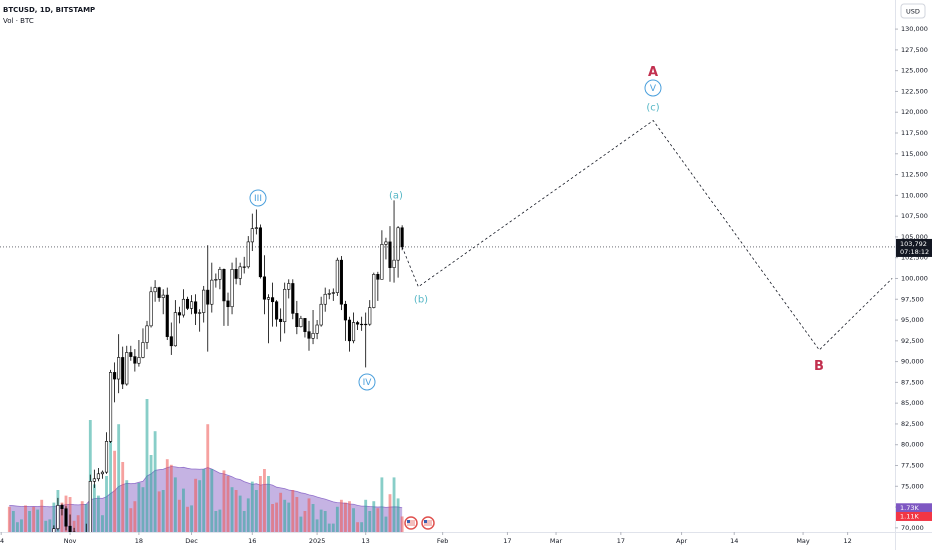 This screenshot has height=550, width=932. I want to click on y-tick-label: 125,000, so click(914, 71).